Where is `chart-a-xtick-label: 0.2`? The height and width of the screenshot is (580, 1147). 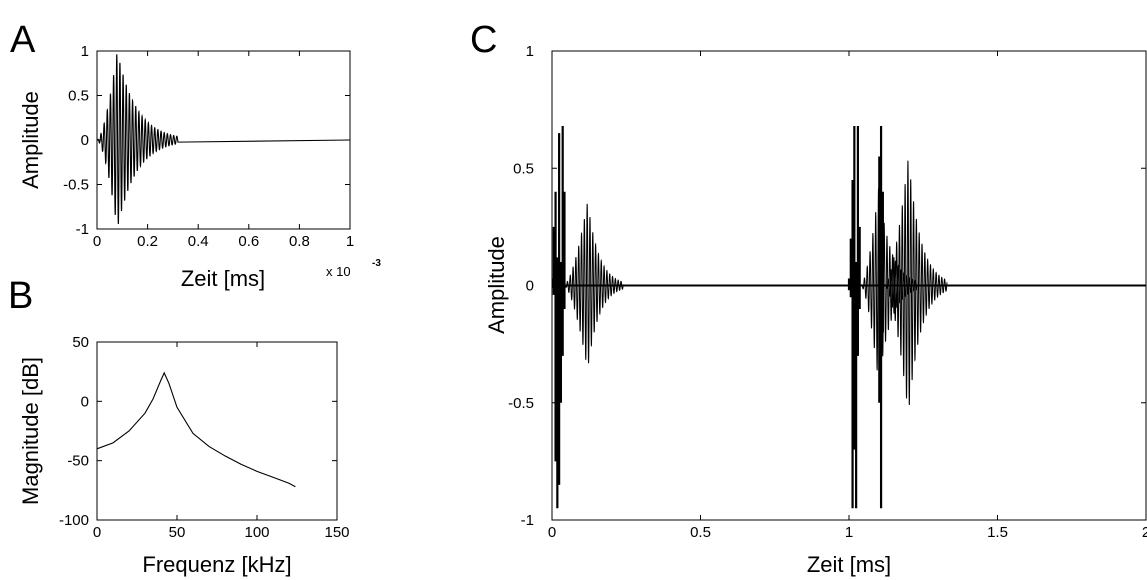 chart-a-xtick-label: 0.2 is located at coordinates (147, 241).